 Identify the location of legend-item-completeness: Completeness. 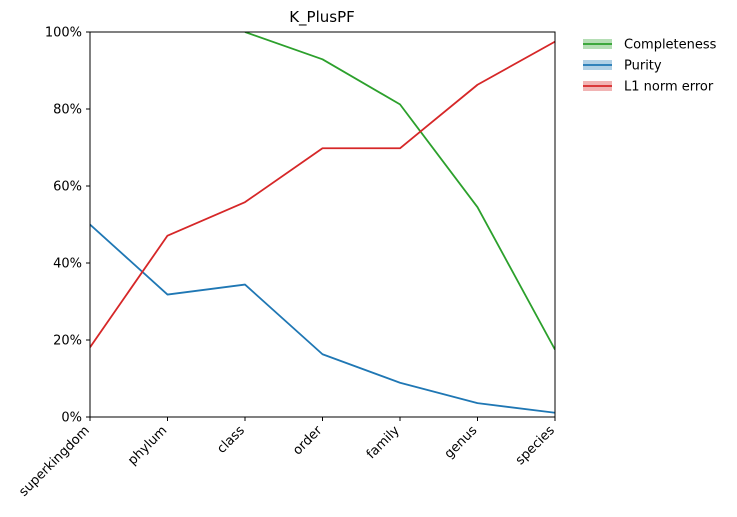
(650, 45).